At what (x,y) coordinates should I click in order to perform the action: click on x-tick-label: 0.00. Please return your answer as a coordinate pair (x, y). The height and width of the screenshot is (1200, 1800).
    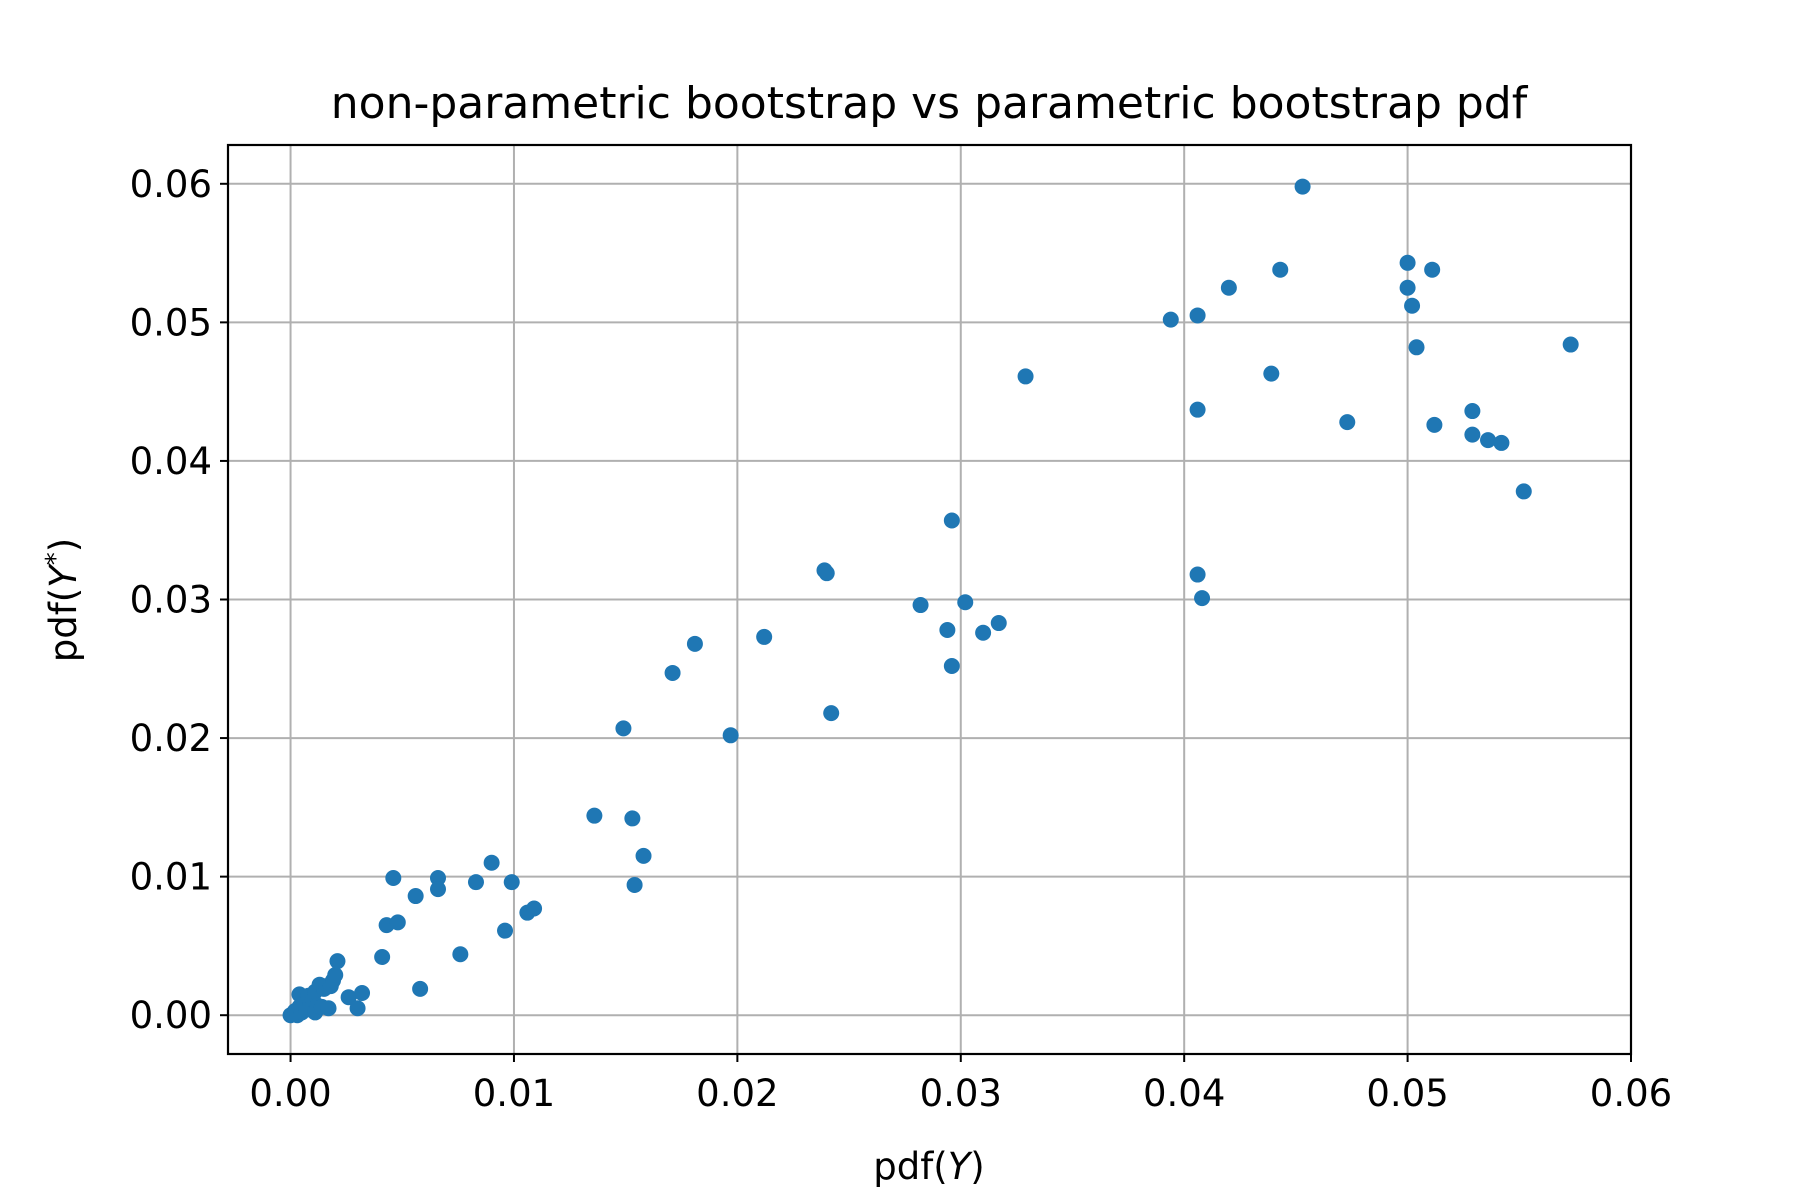
    Looking at the image, I should click on (290, 1093).